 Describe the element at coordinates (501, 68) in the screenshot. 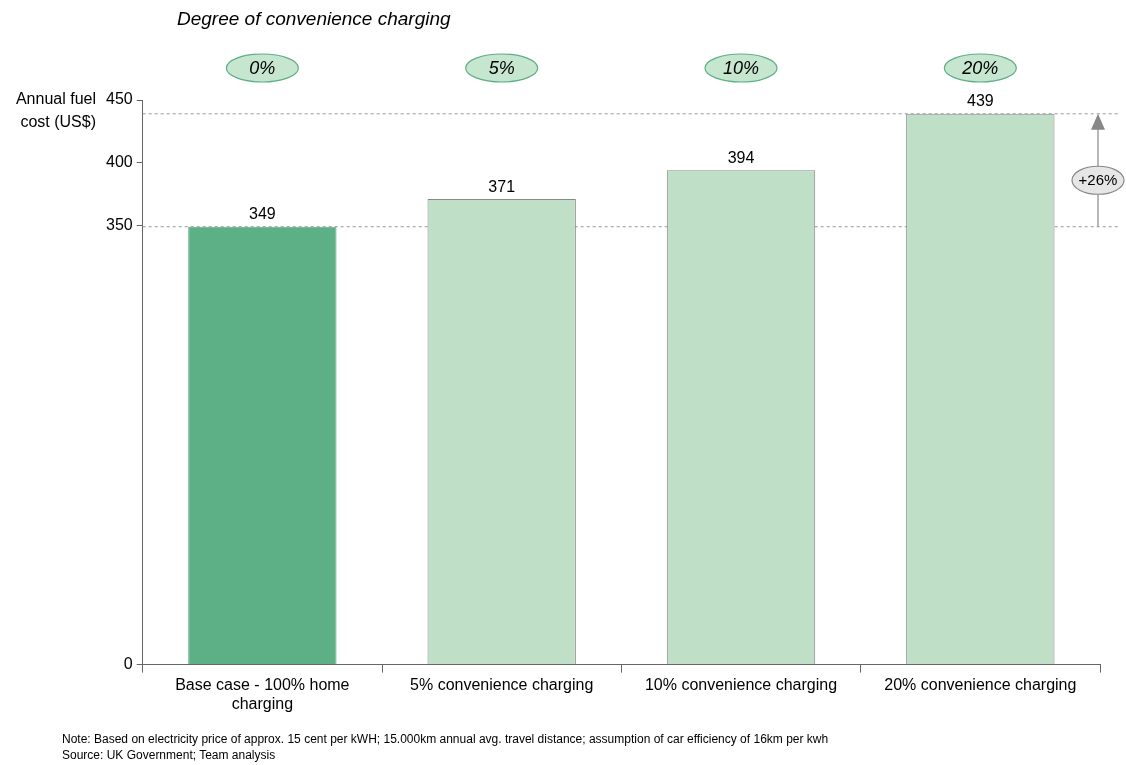

I see `text: 5%` at that location.